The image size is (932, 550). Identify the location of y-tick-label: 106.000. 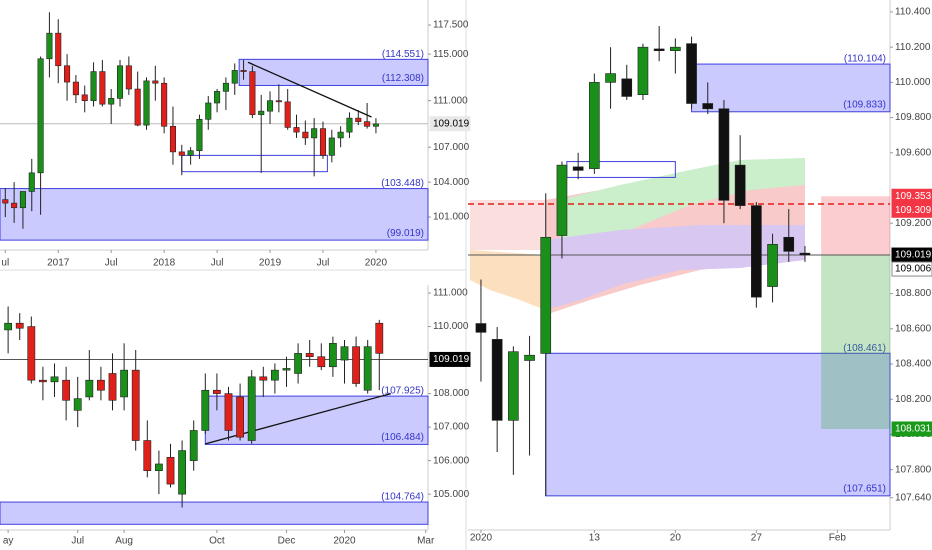
(451, 460).